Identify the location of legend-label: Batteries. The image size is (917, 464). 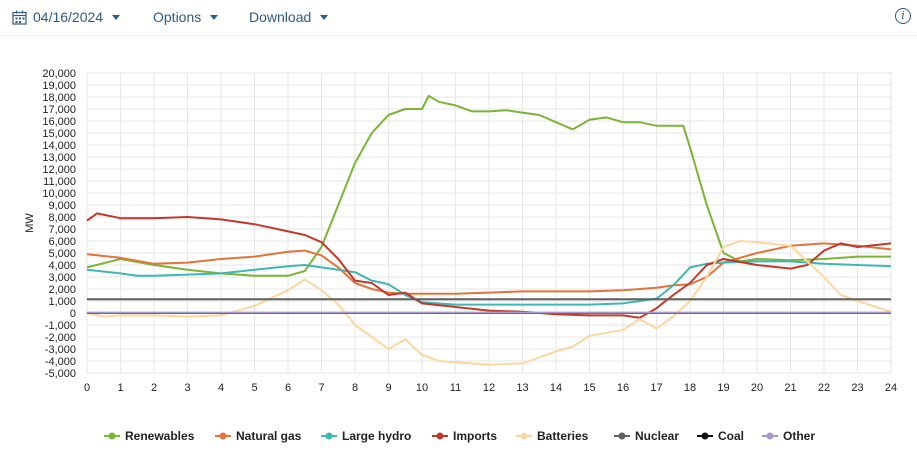
(563, 436).